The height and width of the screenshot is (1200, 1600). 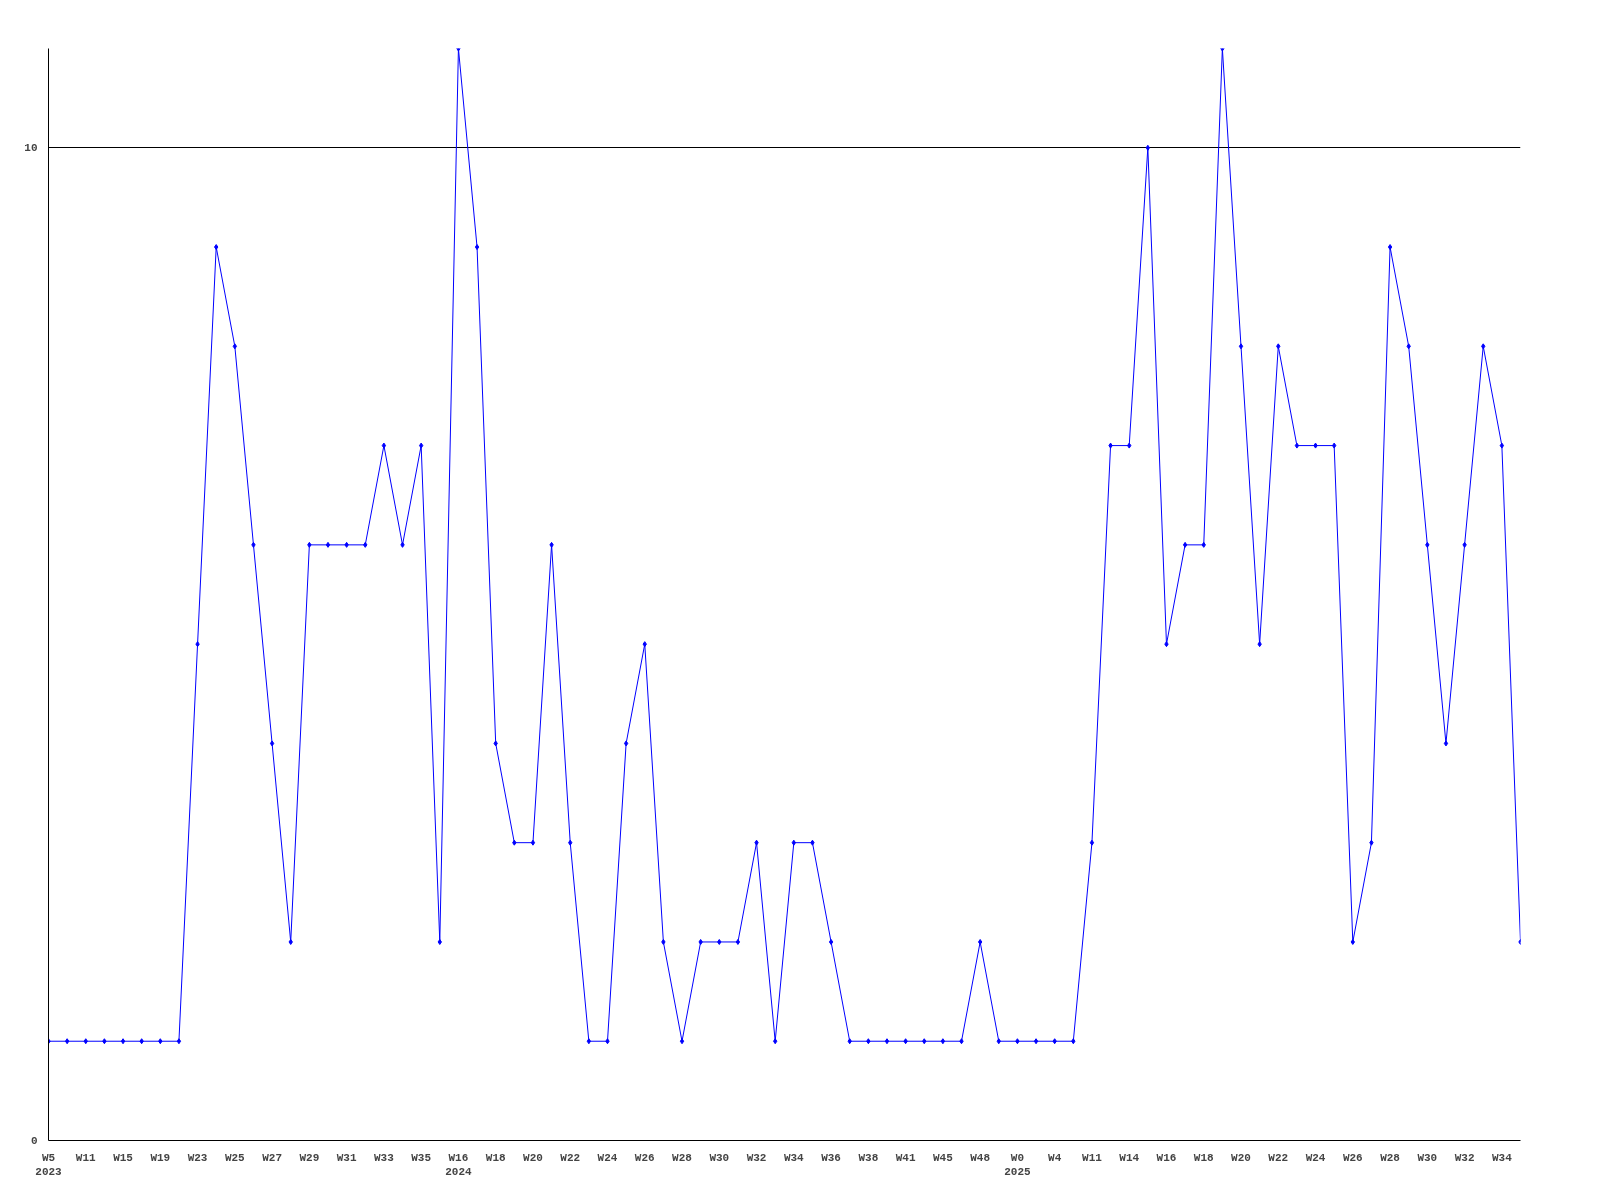 What do you see at coordinates (384, 1157) in the screenshot?
I see `x-tick-label: W33` at bounding box center [384, 1157].